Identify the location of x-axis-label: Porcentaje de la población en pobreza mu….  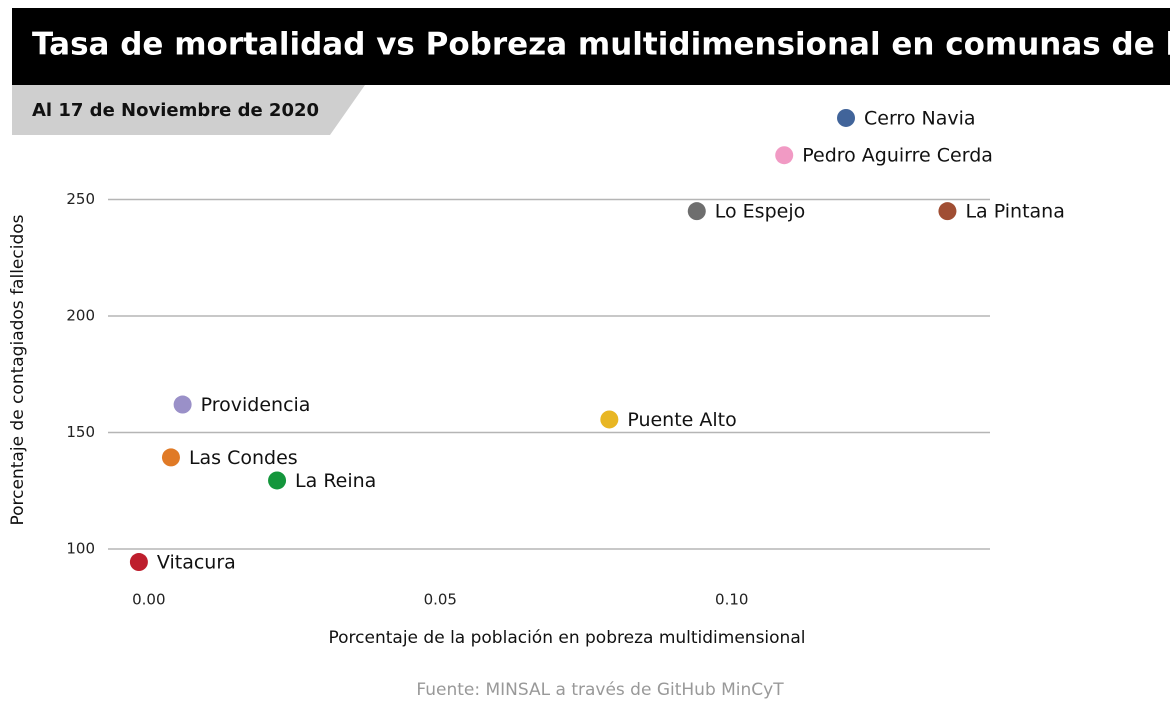
(567, 638).